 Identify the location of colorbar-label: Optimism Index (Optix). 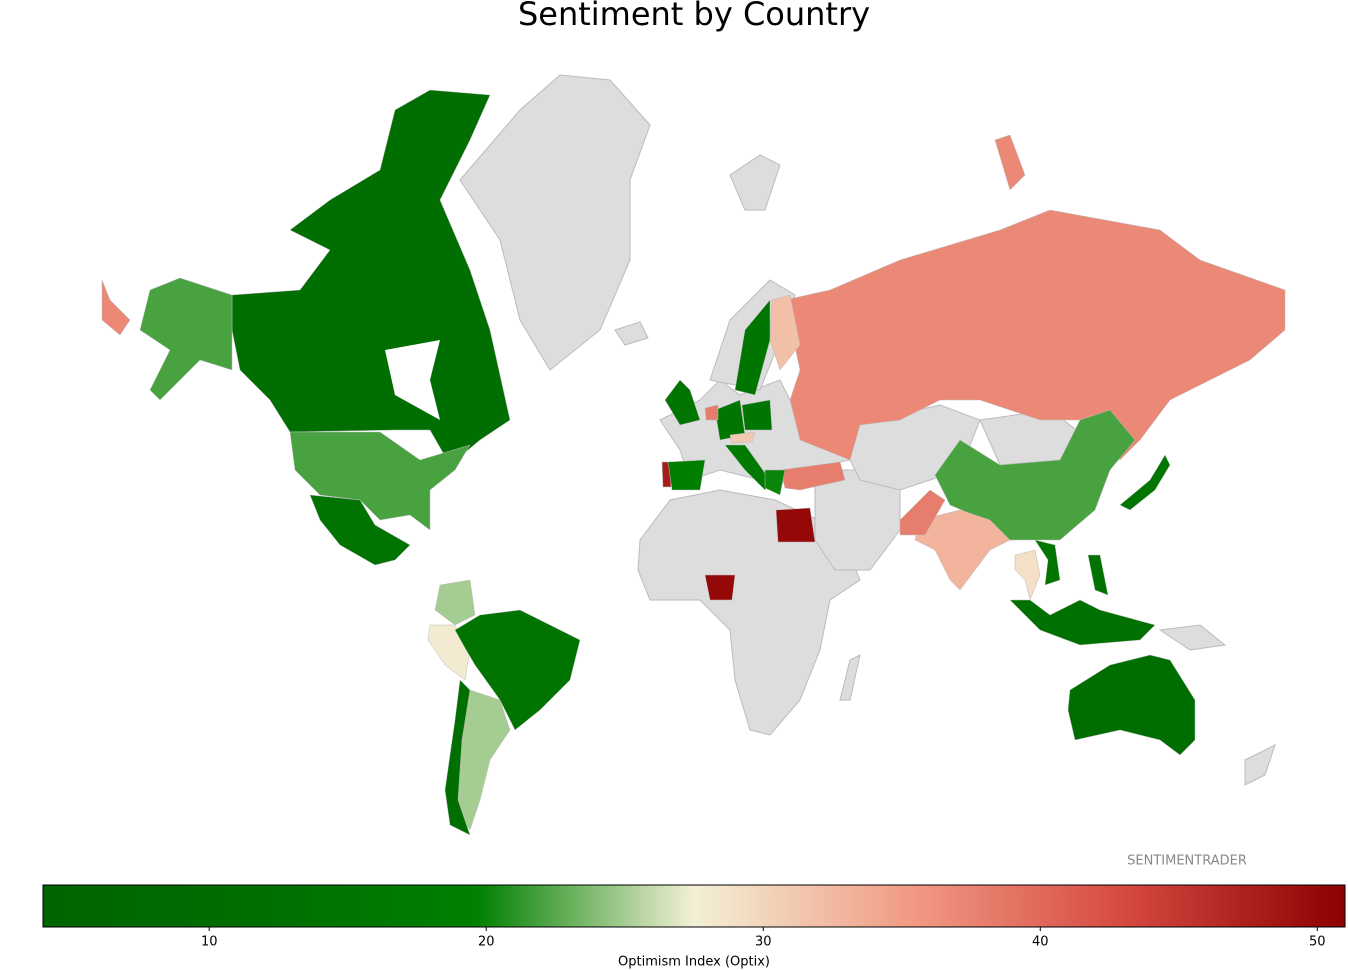
(694, 962).